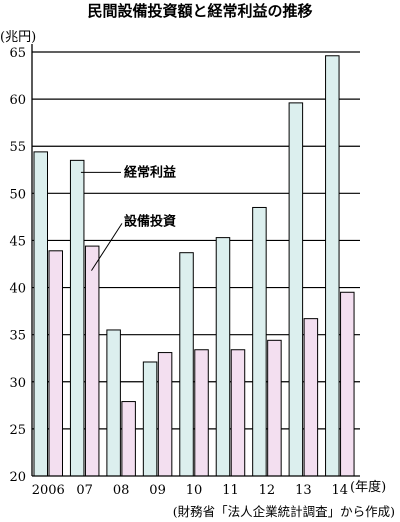  What do you see at coordinates (150, 172) in the screenshot?
I see `legend-label-keijo-rieki: 経常利益` at bounding box center [150, 172].